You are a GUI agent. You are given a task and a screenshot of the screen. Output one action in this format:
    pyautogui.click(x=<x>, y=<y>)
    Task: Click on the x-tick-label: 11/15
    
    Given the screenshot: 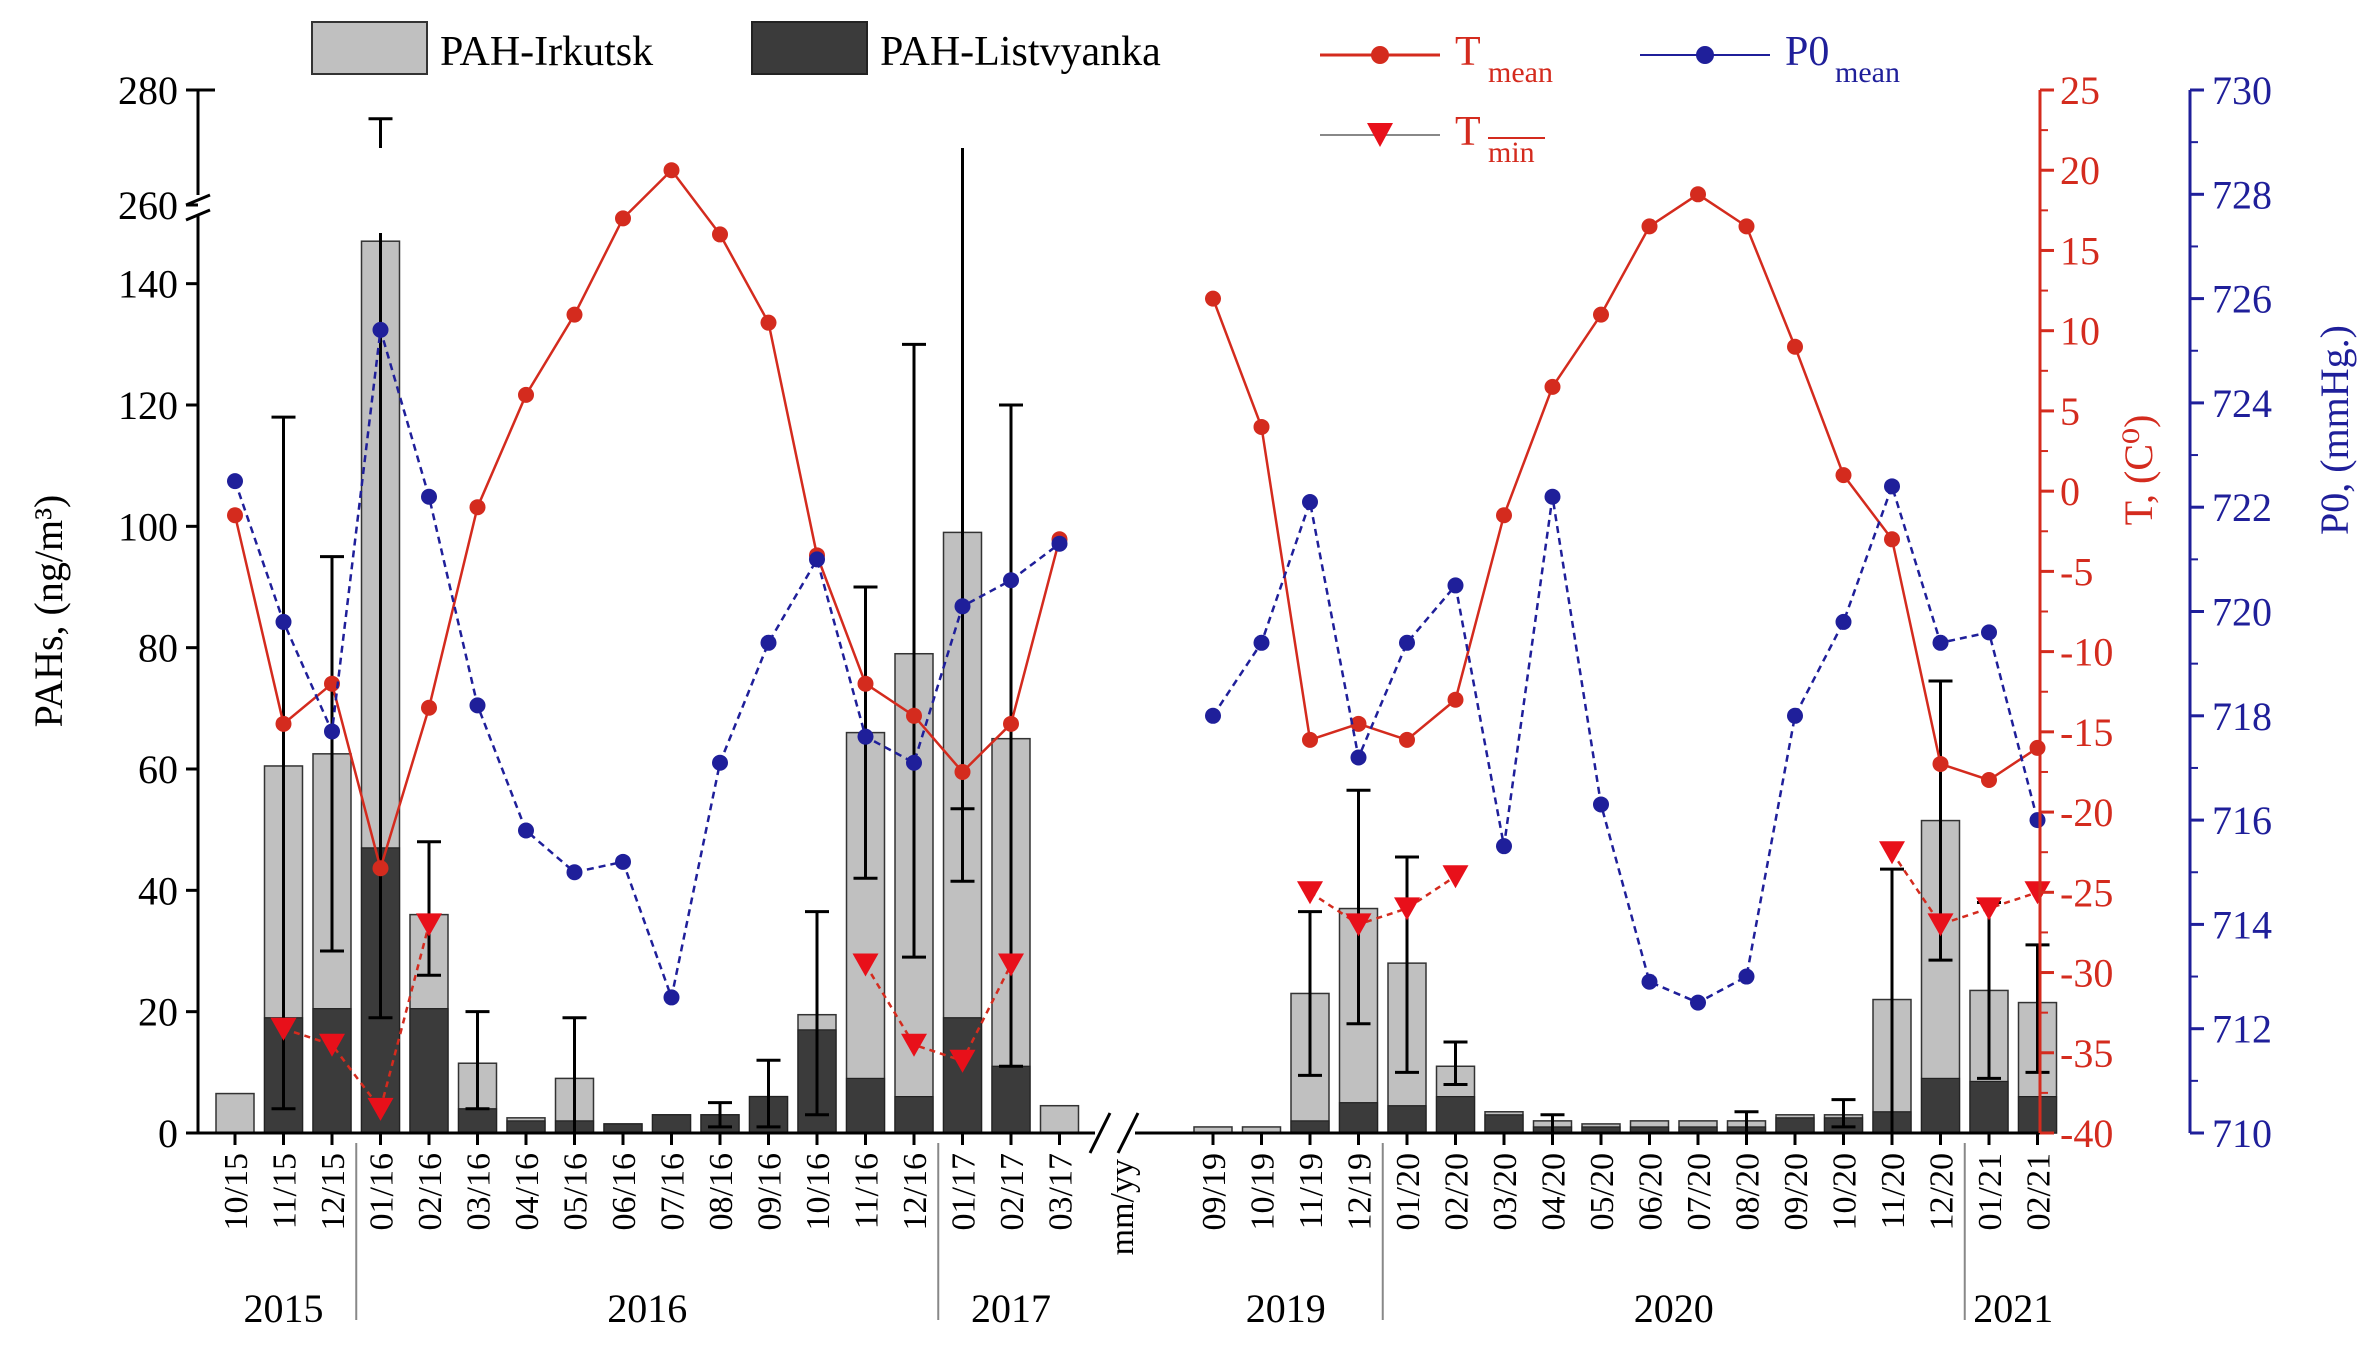 What is the action you would take?
    pyautogui.click(x=285, y=1191)
    